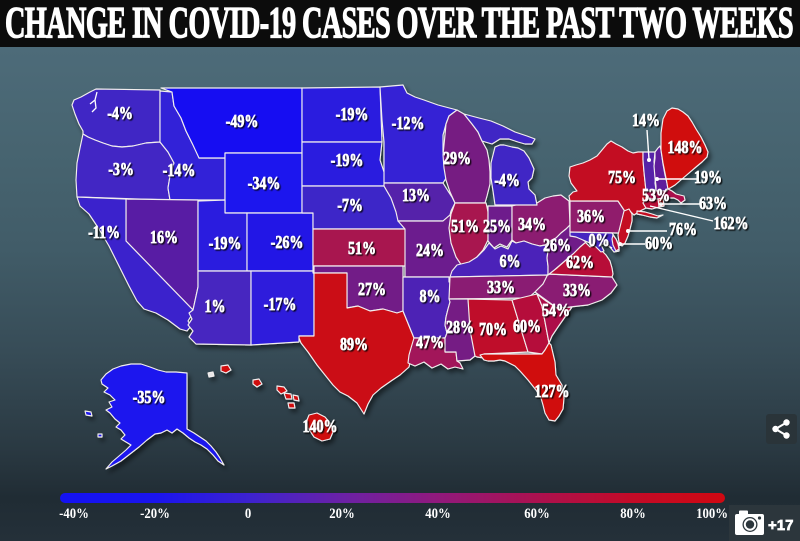  I want to click on svg-text: 28%, so click(460, 328).